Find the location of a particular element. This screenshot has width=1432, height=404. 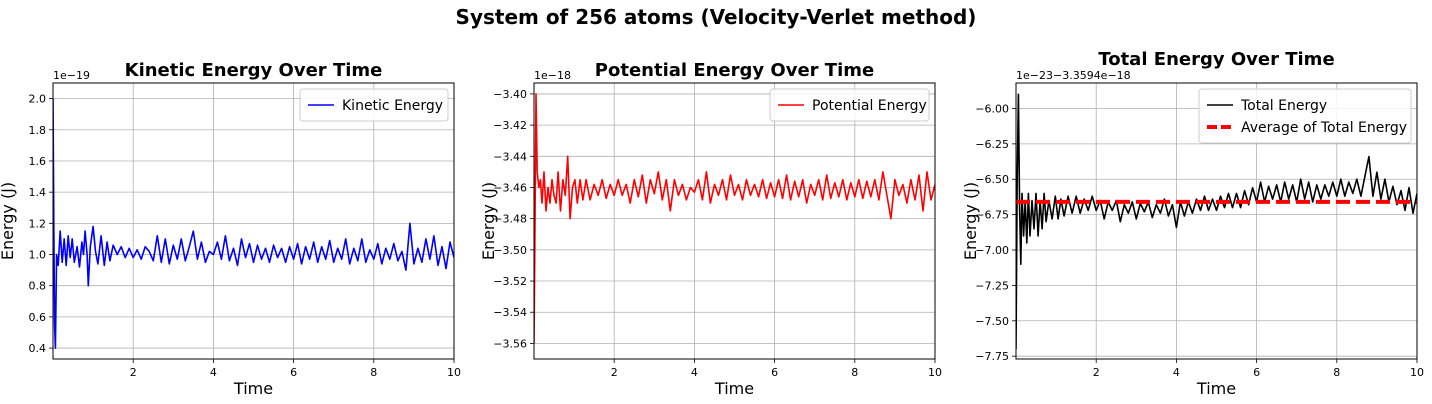

y-tick-label: 0.4 is located at coordinates (38, 348).